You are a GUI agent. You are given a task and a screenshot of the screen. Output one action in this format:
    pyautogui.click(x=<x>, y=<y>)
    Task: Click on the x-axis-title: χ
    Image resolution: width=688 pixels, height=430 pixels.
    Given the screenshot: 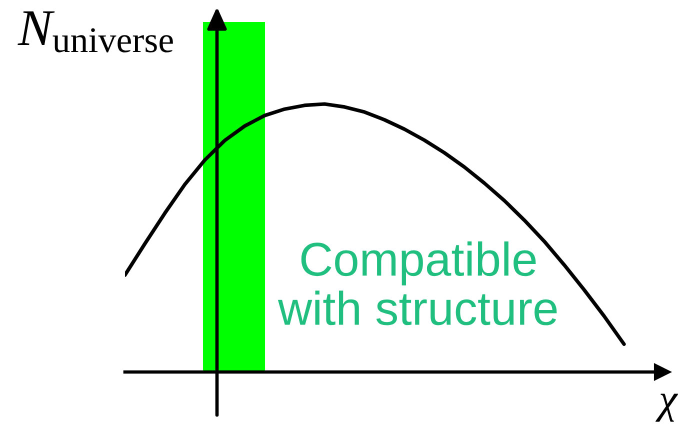 What is the action you would take?
    pyautogui.click(x=666, y=408)
    